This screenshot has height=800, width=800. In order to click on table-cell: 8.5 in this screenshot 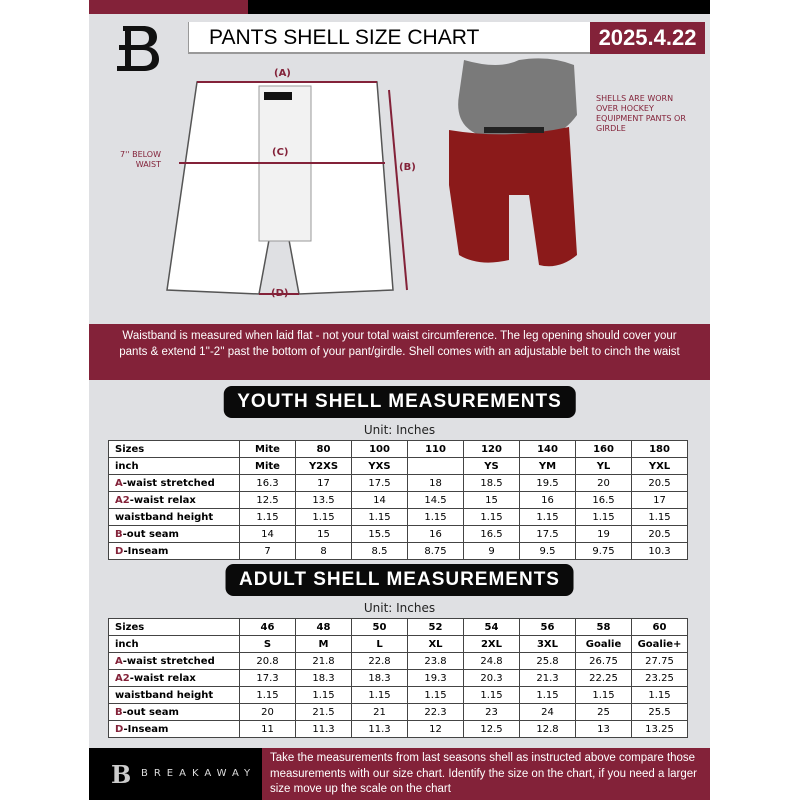, I will do `click(379, 551)`.